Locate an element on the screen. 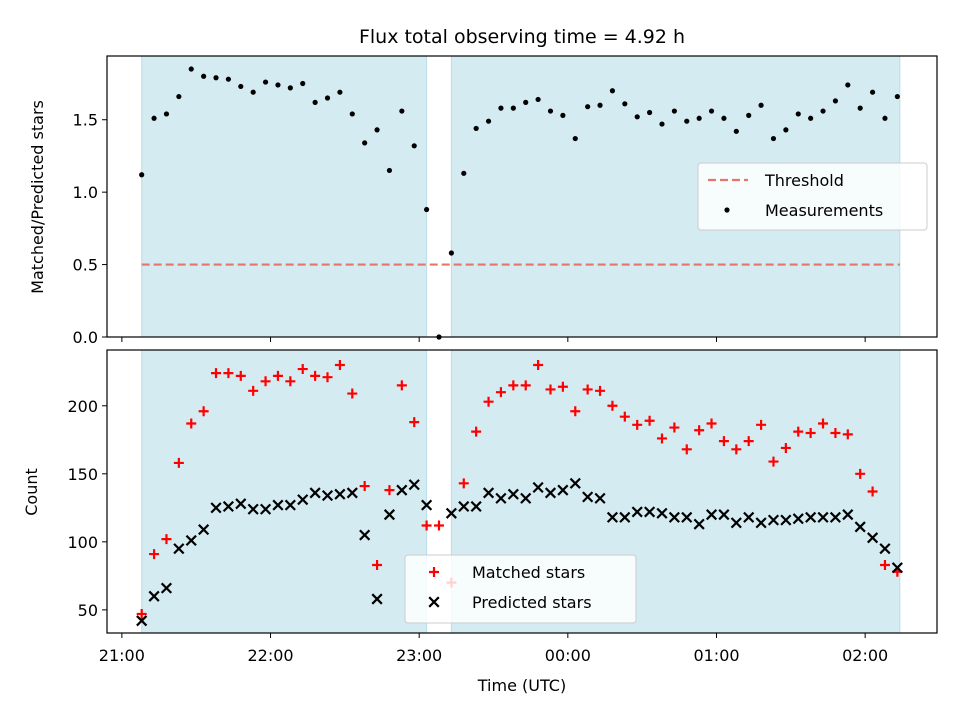 Image resolution: width=960 pixels, height=720 pixels. chart-title: Flux total observing time = 4.92 h is located at coordinates (522, 37).